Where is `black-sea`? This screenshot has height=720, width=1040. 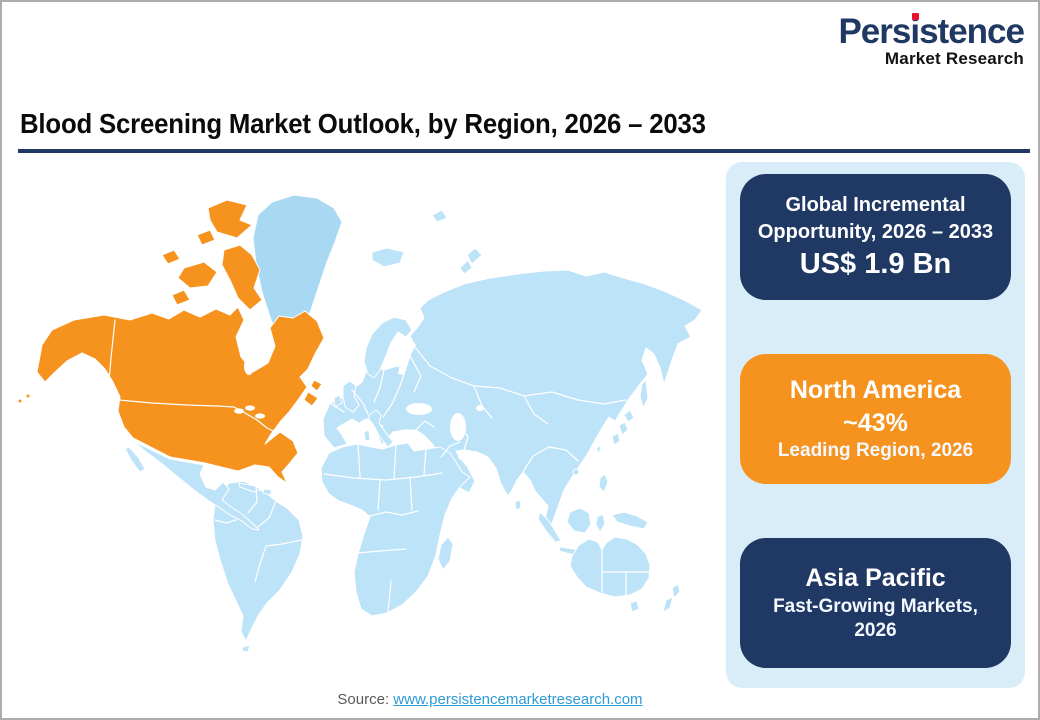
black-sea is located at coordinates (419, 409).